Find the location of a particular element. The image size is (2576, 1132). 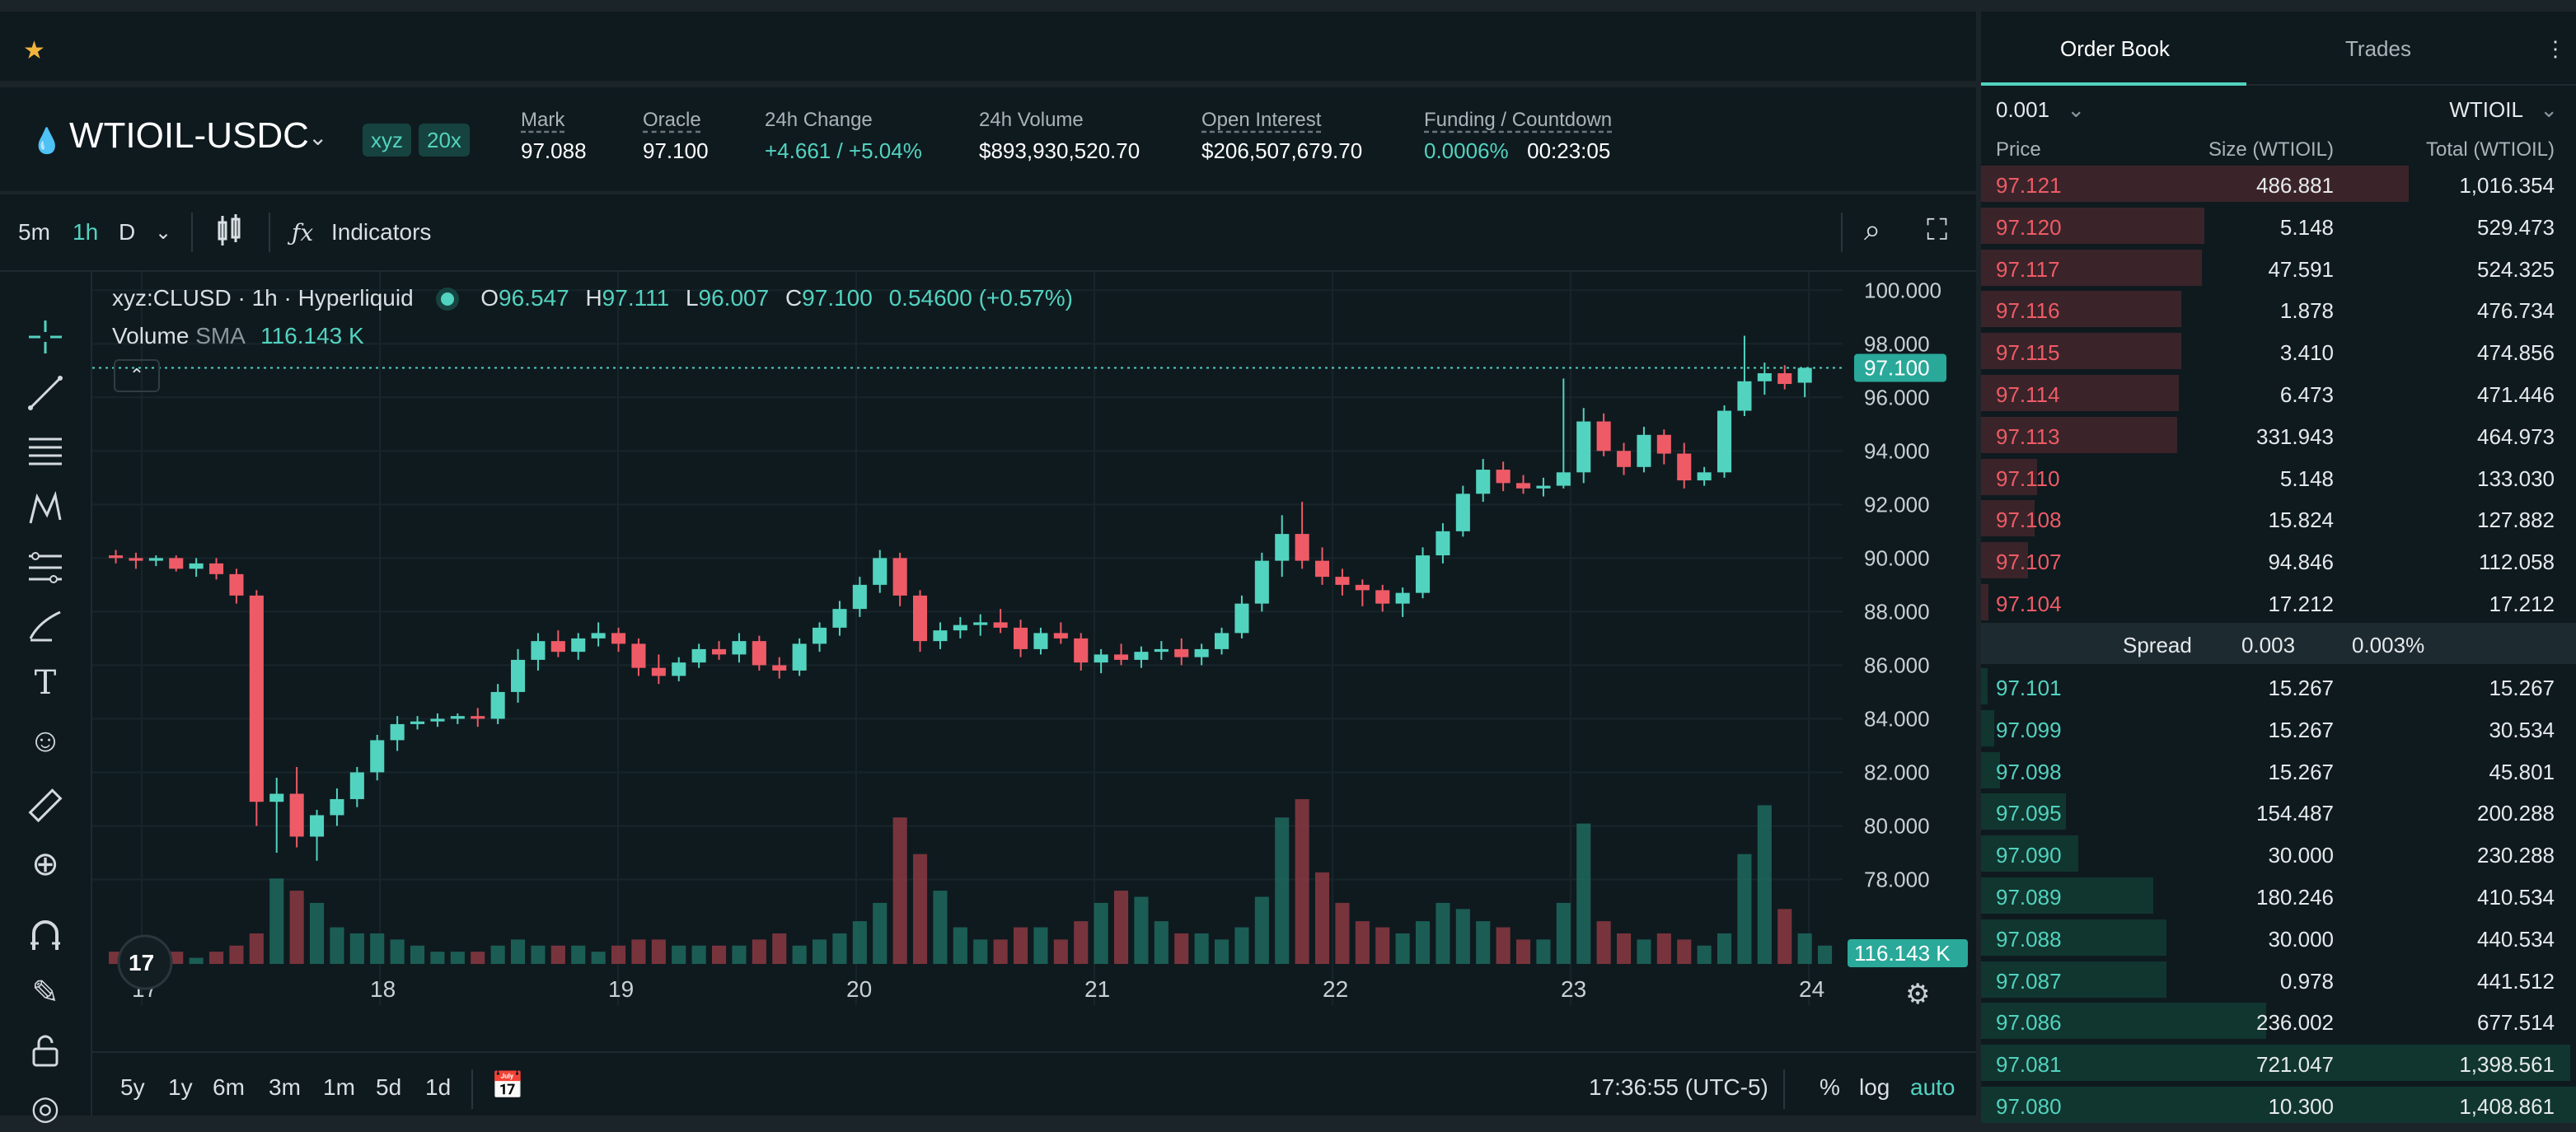

range-1m: 1m is located at coordinates (339, 1087).